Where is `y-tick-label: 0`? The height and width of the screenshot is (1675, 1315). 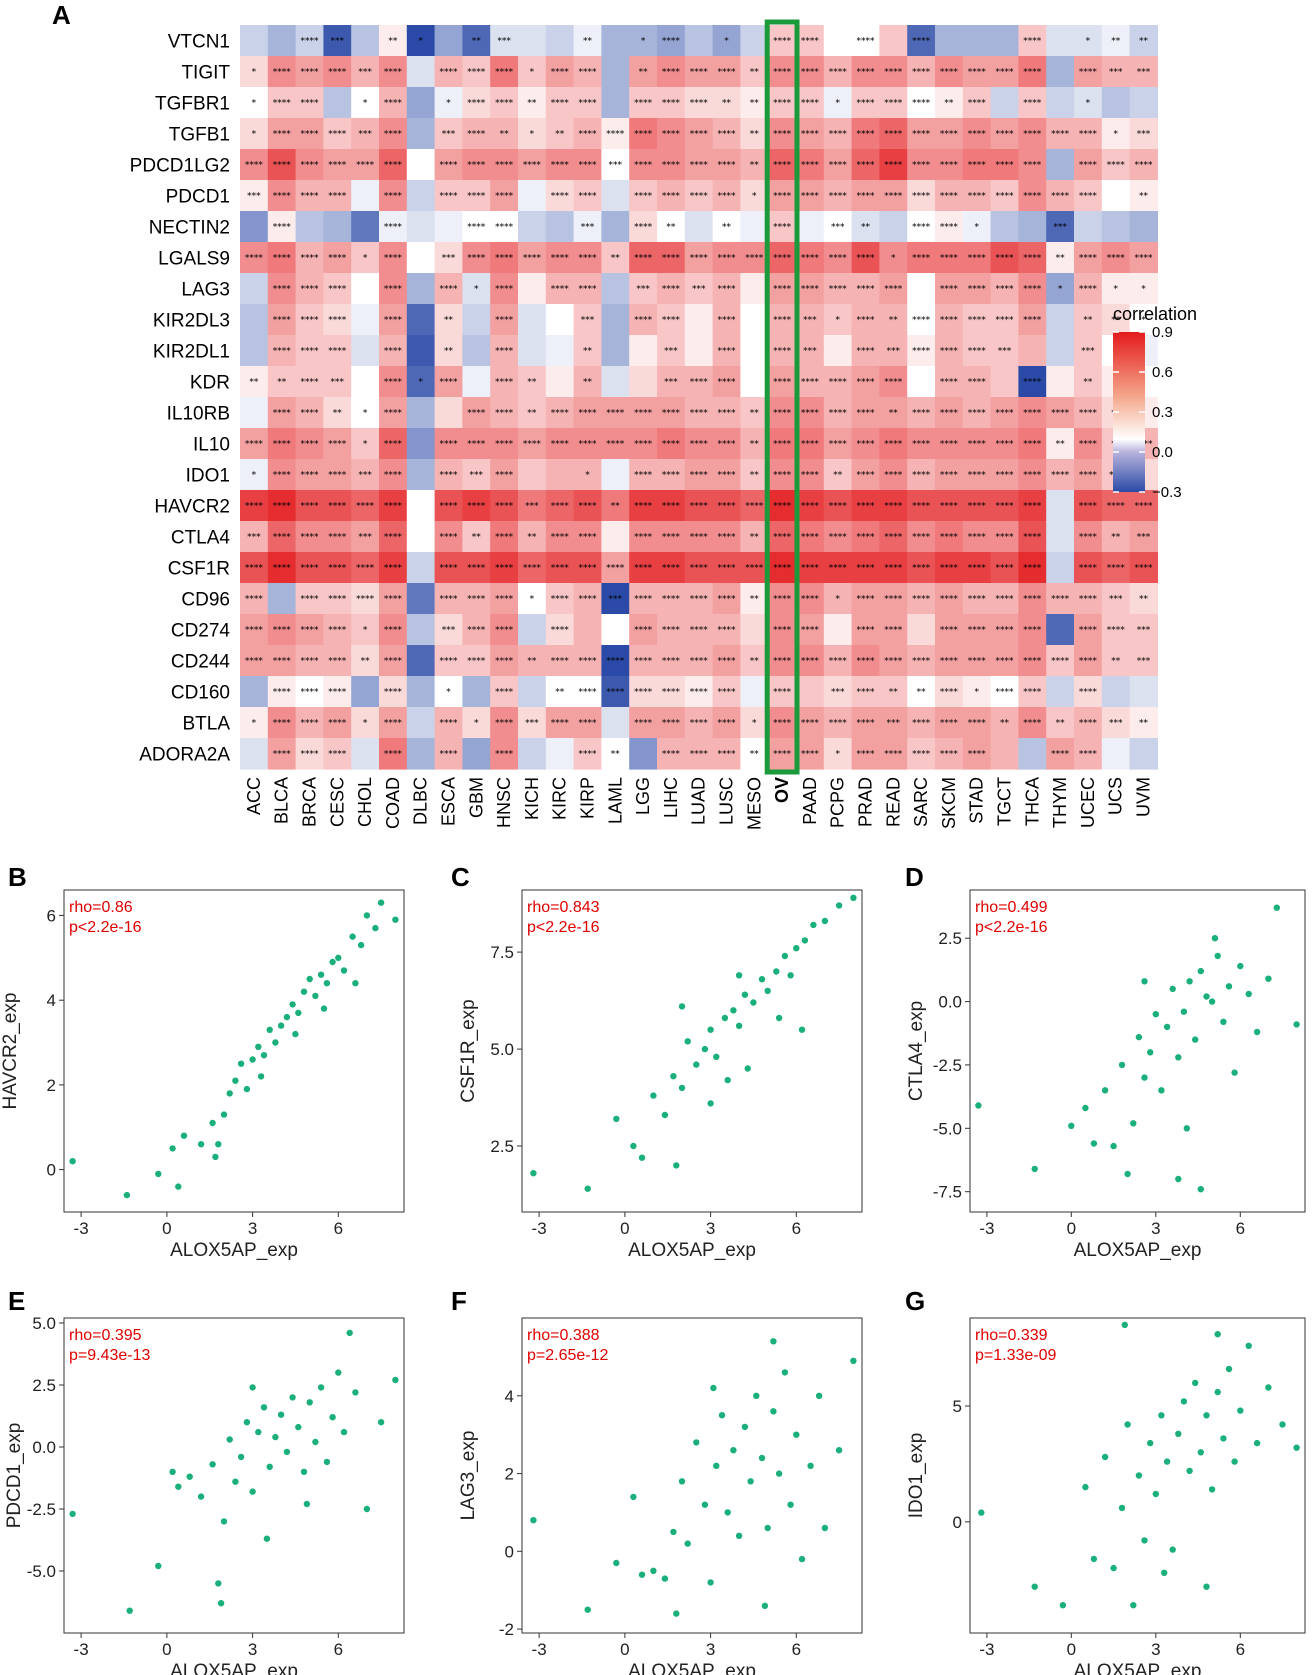 y-tick-label: 0 is located at coordinates (509, 1551).